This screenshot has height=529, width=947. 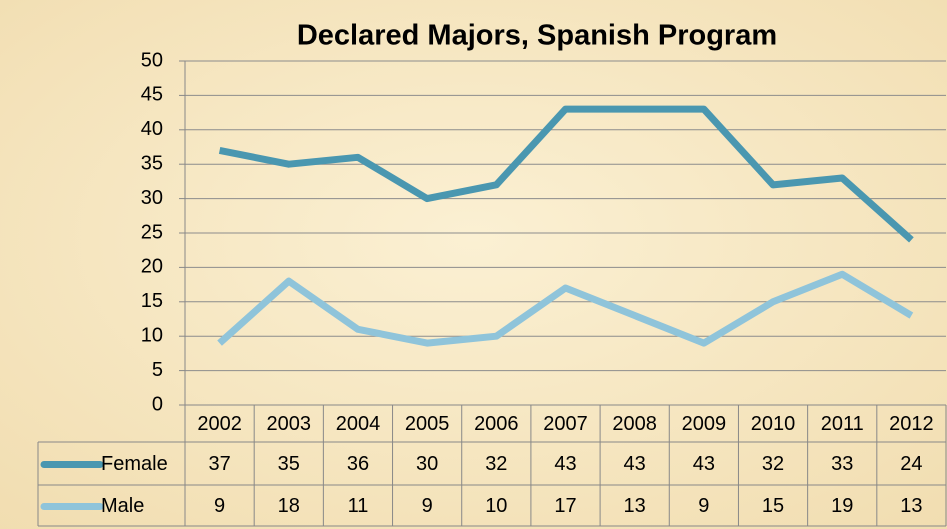 I want to click on table-value: 18, so click(x=289, y=506).